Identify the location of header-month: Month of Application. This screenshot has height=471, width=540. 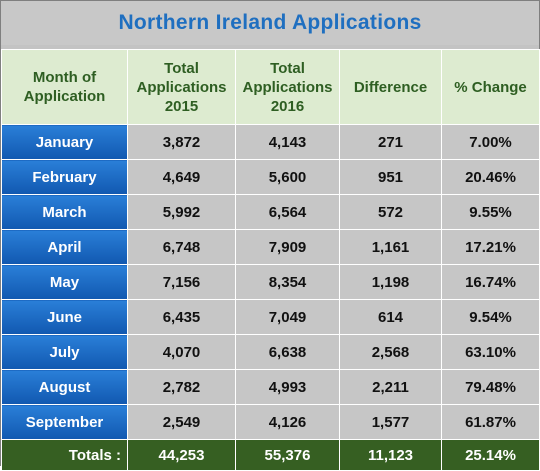
(64, 87).